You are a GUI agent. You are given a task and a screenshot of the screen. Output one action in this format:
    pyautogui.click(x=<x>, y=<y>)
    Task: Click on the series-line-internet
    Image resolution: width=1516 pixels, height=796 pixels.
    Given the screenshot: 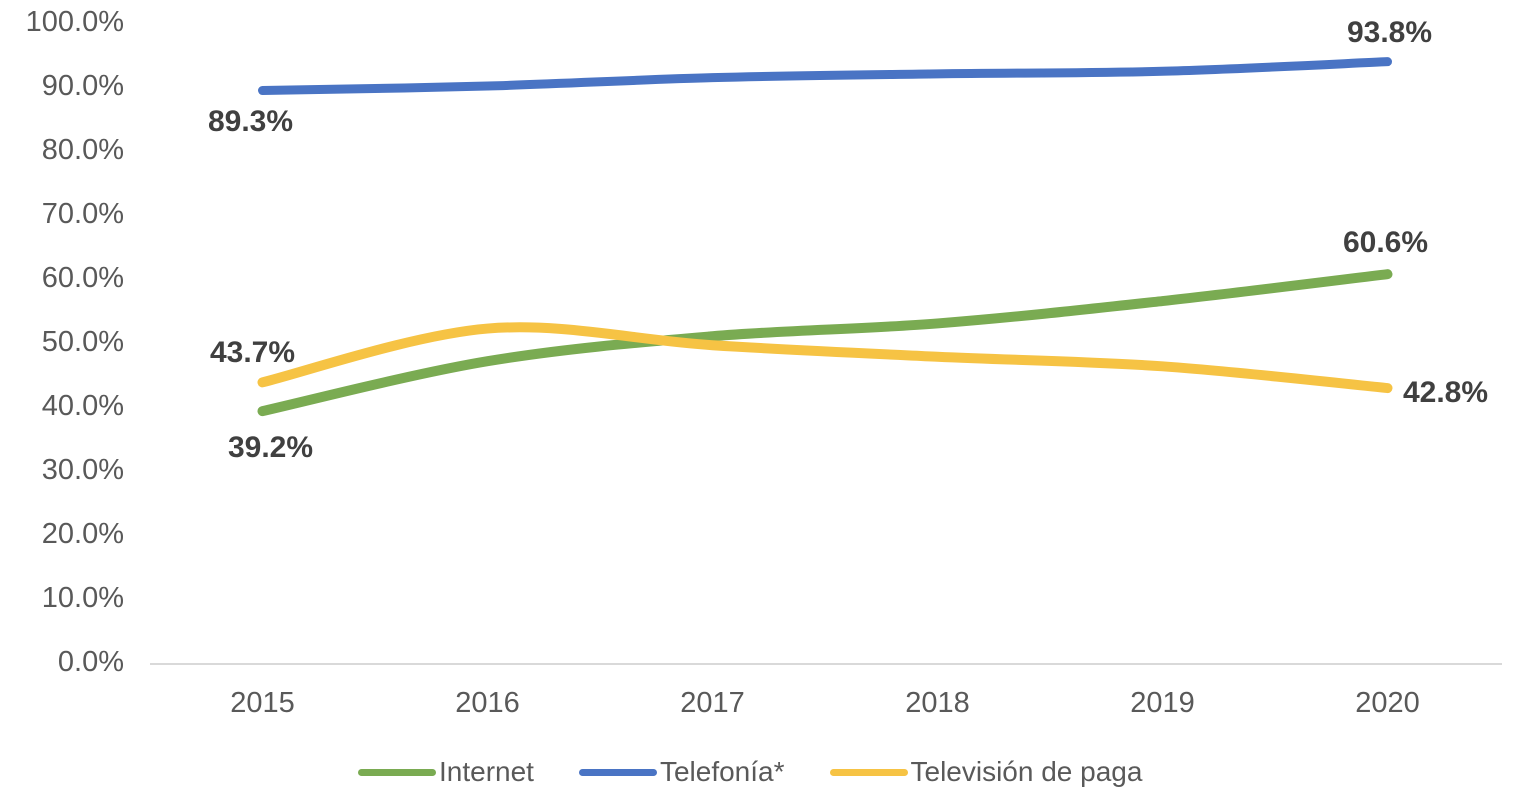 What is the action you would take?
    pyautogui.click(x=825, y=343)
    